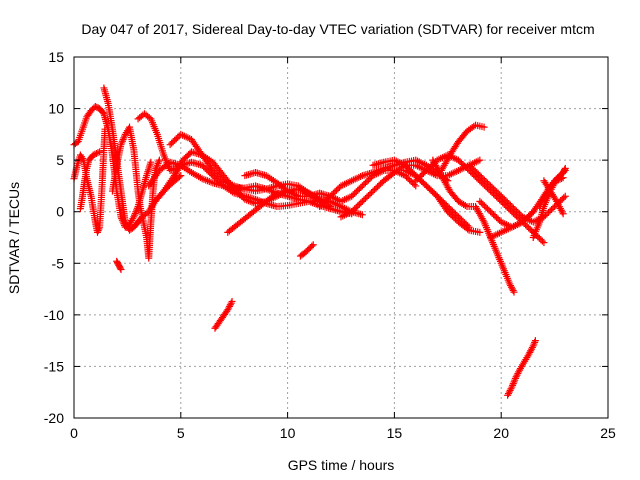 This screenshot has height=480, width=640. I want to click on series-arc-x, so click(512, 224).